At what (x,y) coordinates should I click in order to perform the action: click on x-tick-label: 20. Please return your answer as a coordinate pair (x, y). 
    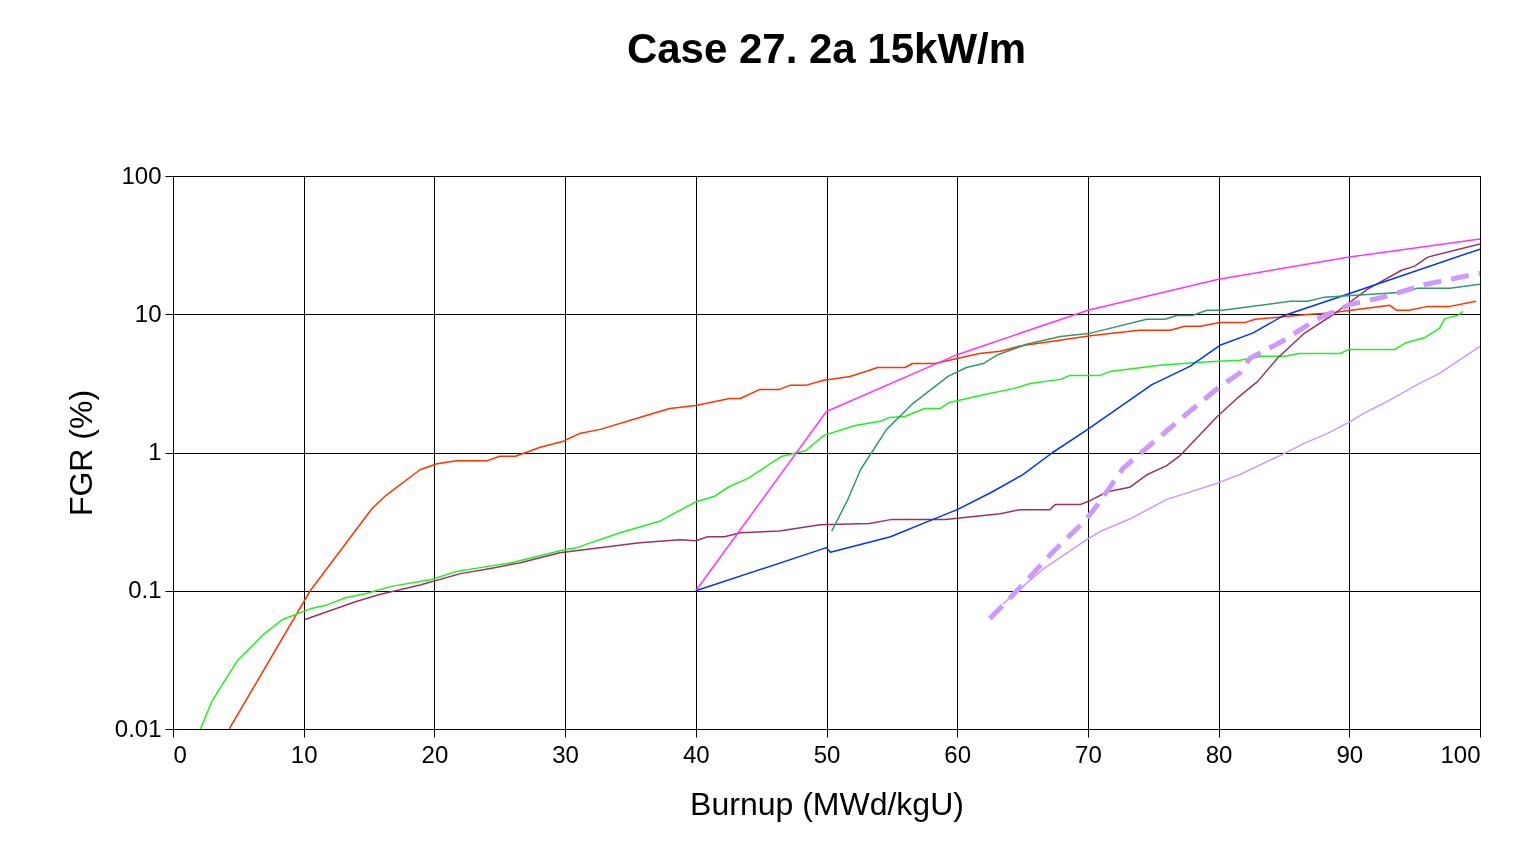
    Looking at the image, I should click on (435, 754).